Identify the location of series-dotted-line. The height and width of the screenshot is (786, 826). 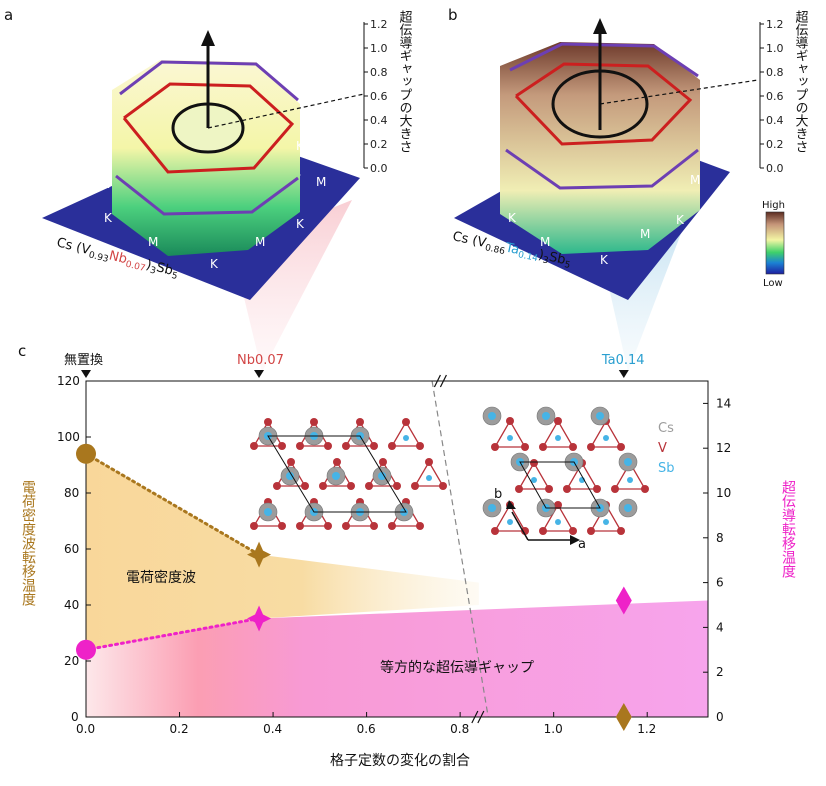
(172, 504).